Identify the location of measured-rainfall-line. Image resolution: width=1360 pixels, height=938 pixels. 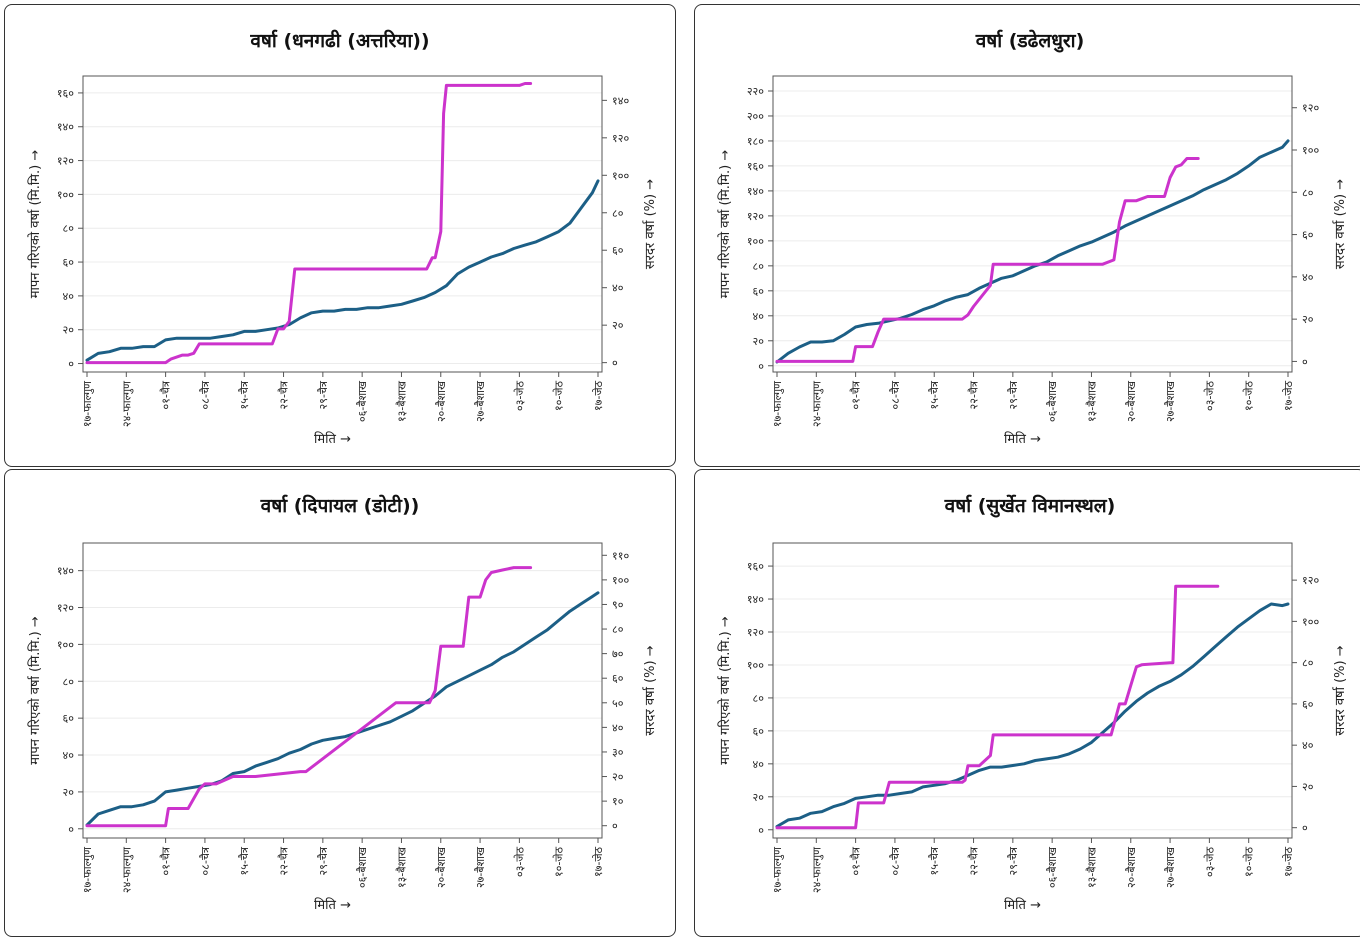
(342, 270).